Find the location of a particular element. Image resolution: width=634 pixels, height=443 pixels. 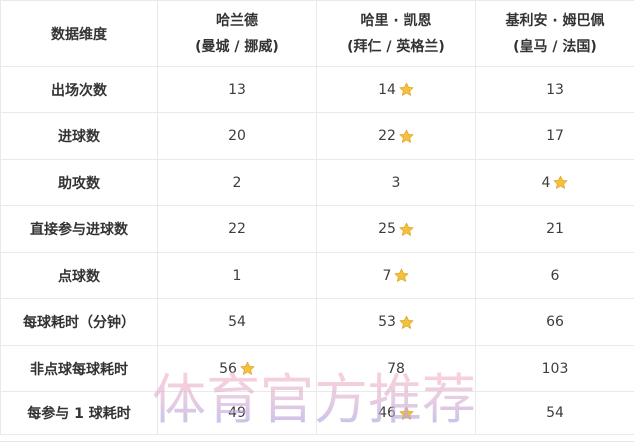

stat-cell: 17 is located at coordinates (554, 136).